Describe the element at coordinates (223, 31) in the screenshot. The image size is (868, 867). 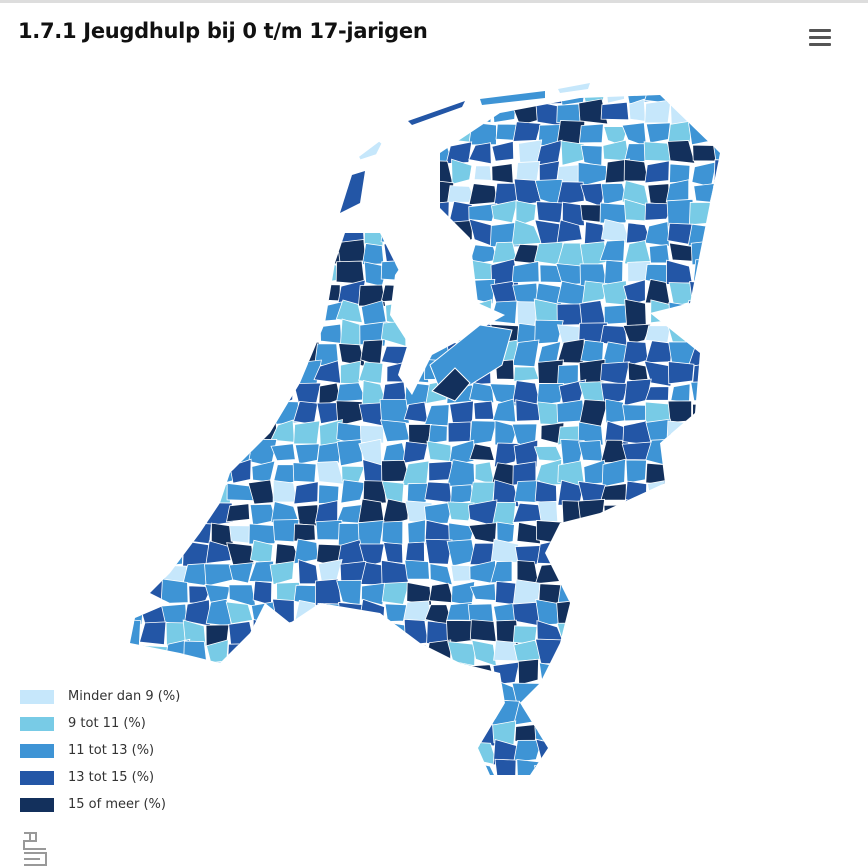
I see `chart-title: 1.7.1 Jeugdhulp bij 0 t/m 17-jarigen` at that location.